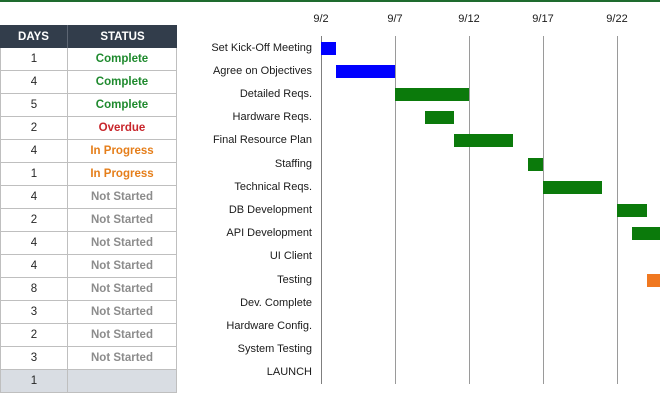 The image size is (660, 409). What do you see at coordinates (321, 210) in the screenshot?
I see `gantt-axis-line` at bounding box center [321, 210].